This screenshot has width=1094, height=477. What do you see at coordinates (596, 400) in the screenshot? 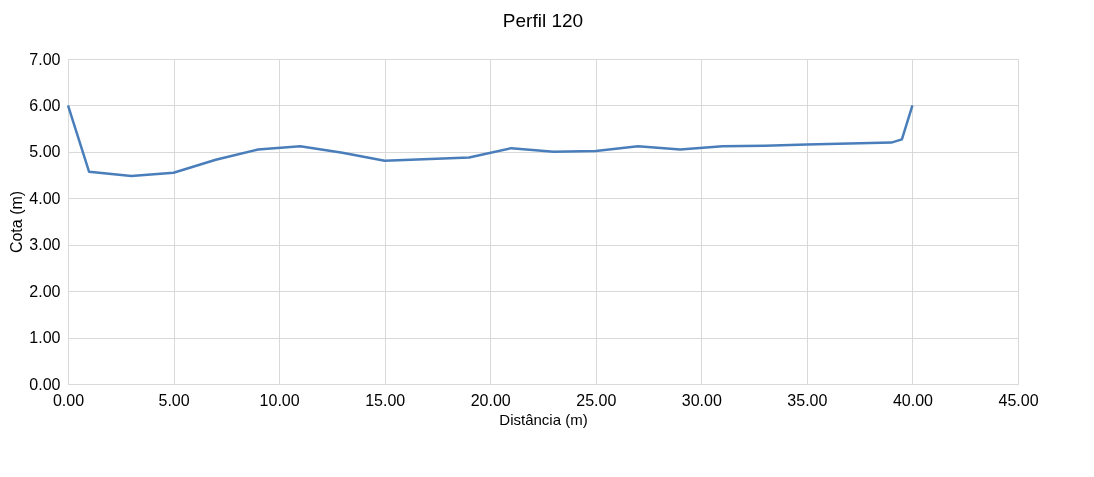
I see `x-tick-label: 25.00` at bounding box center [596, 400].